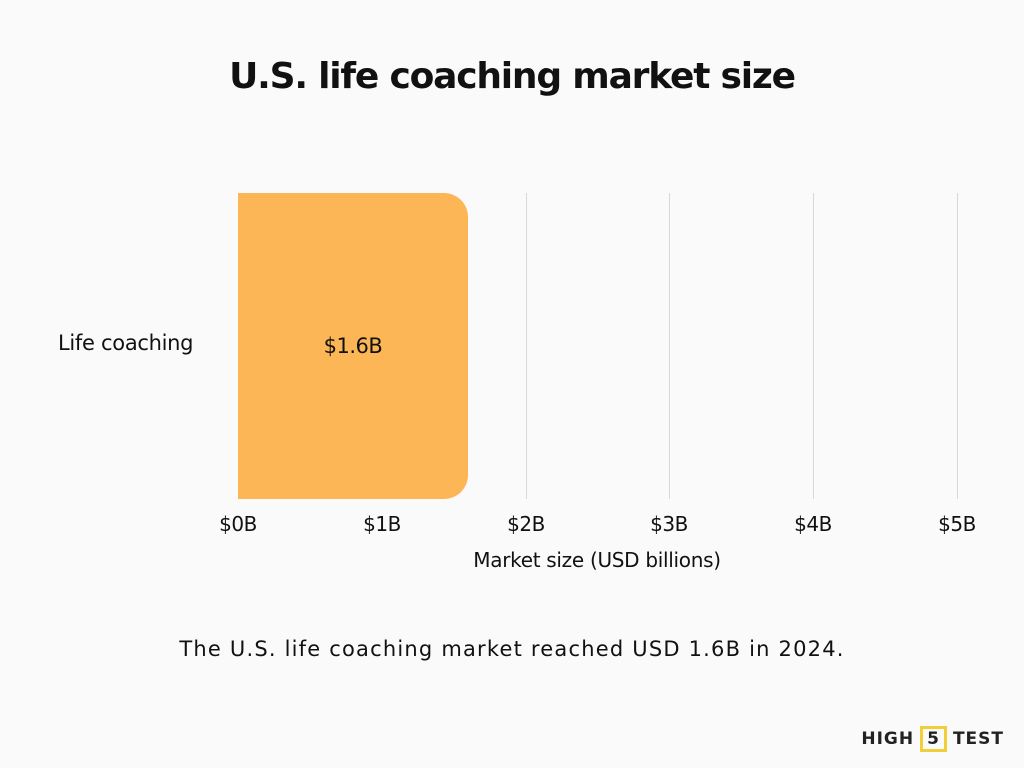 The image size is (1024, 768). I want to click on x-tick-label: $0B, so click(238, 524).